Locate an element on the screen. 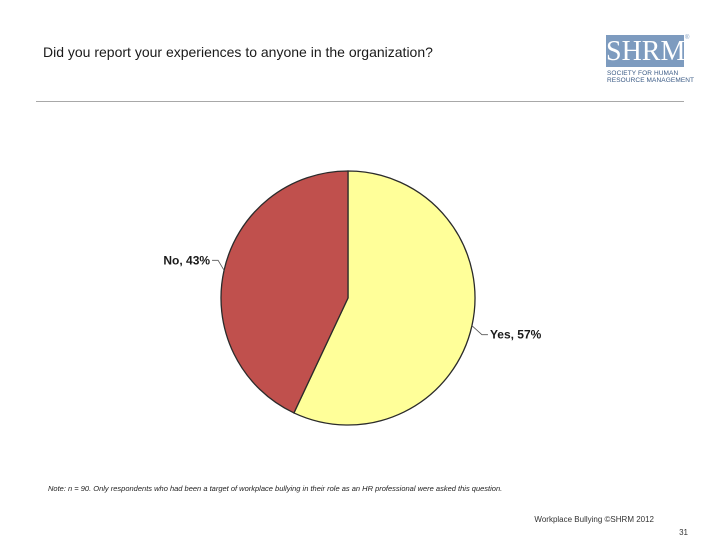  logo-registered-mark: ® is located at coordinates (687, 38).